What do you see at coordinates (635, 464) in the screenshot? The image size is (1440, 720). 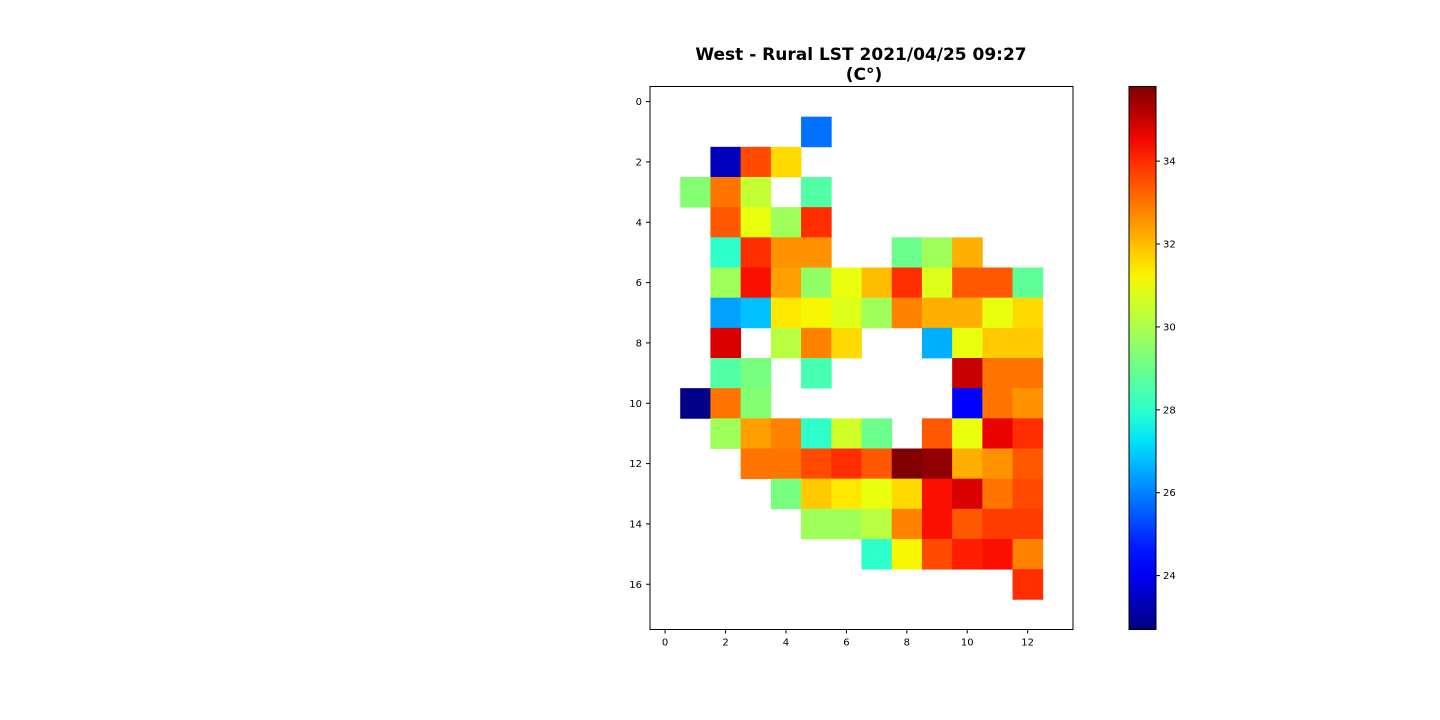 I see `y-tick-label: 12` at bounding box center [635, 464].